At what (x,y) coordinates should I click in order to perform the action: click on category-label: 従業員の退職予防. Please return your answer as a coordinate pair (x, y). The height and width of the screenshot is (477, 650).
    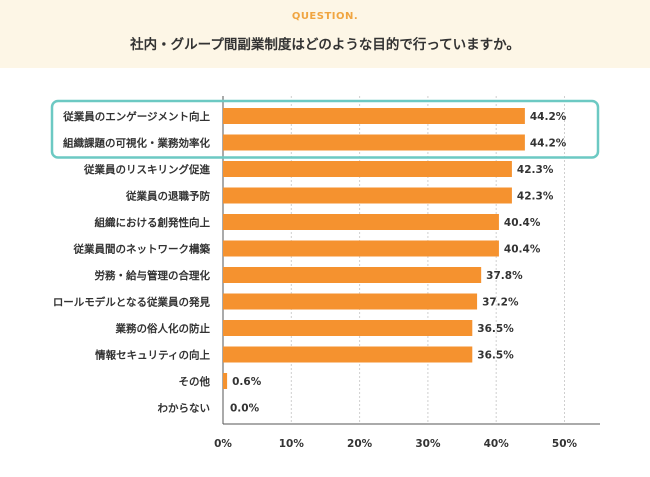
    Looking at the image, I should click on (167, 196).